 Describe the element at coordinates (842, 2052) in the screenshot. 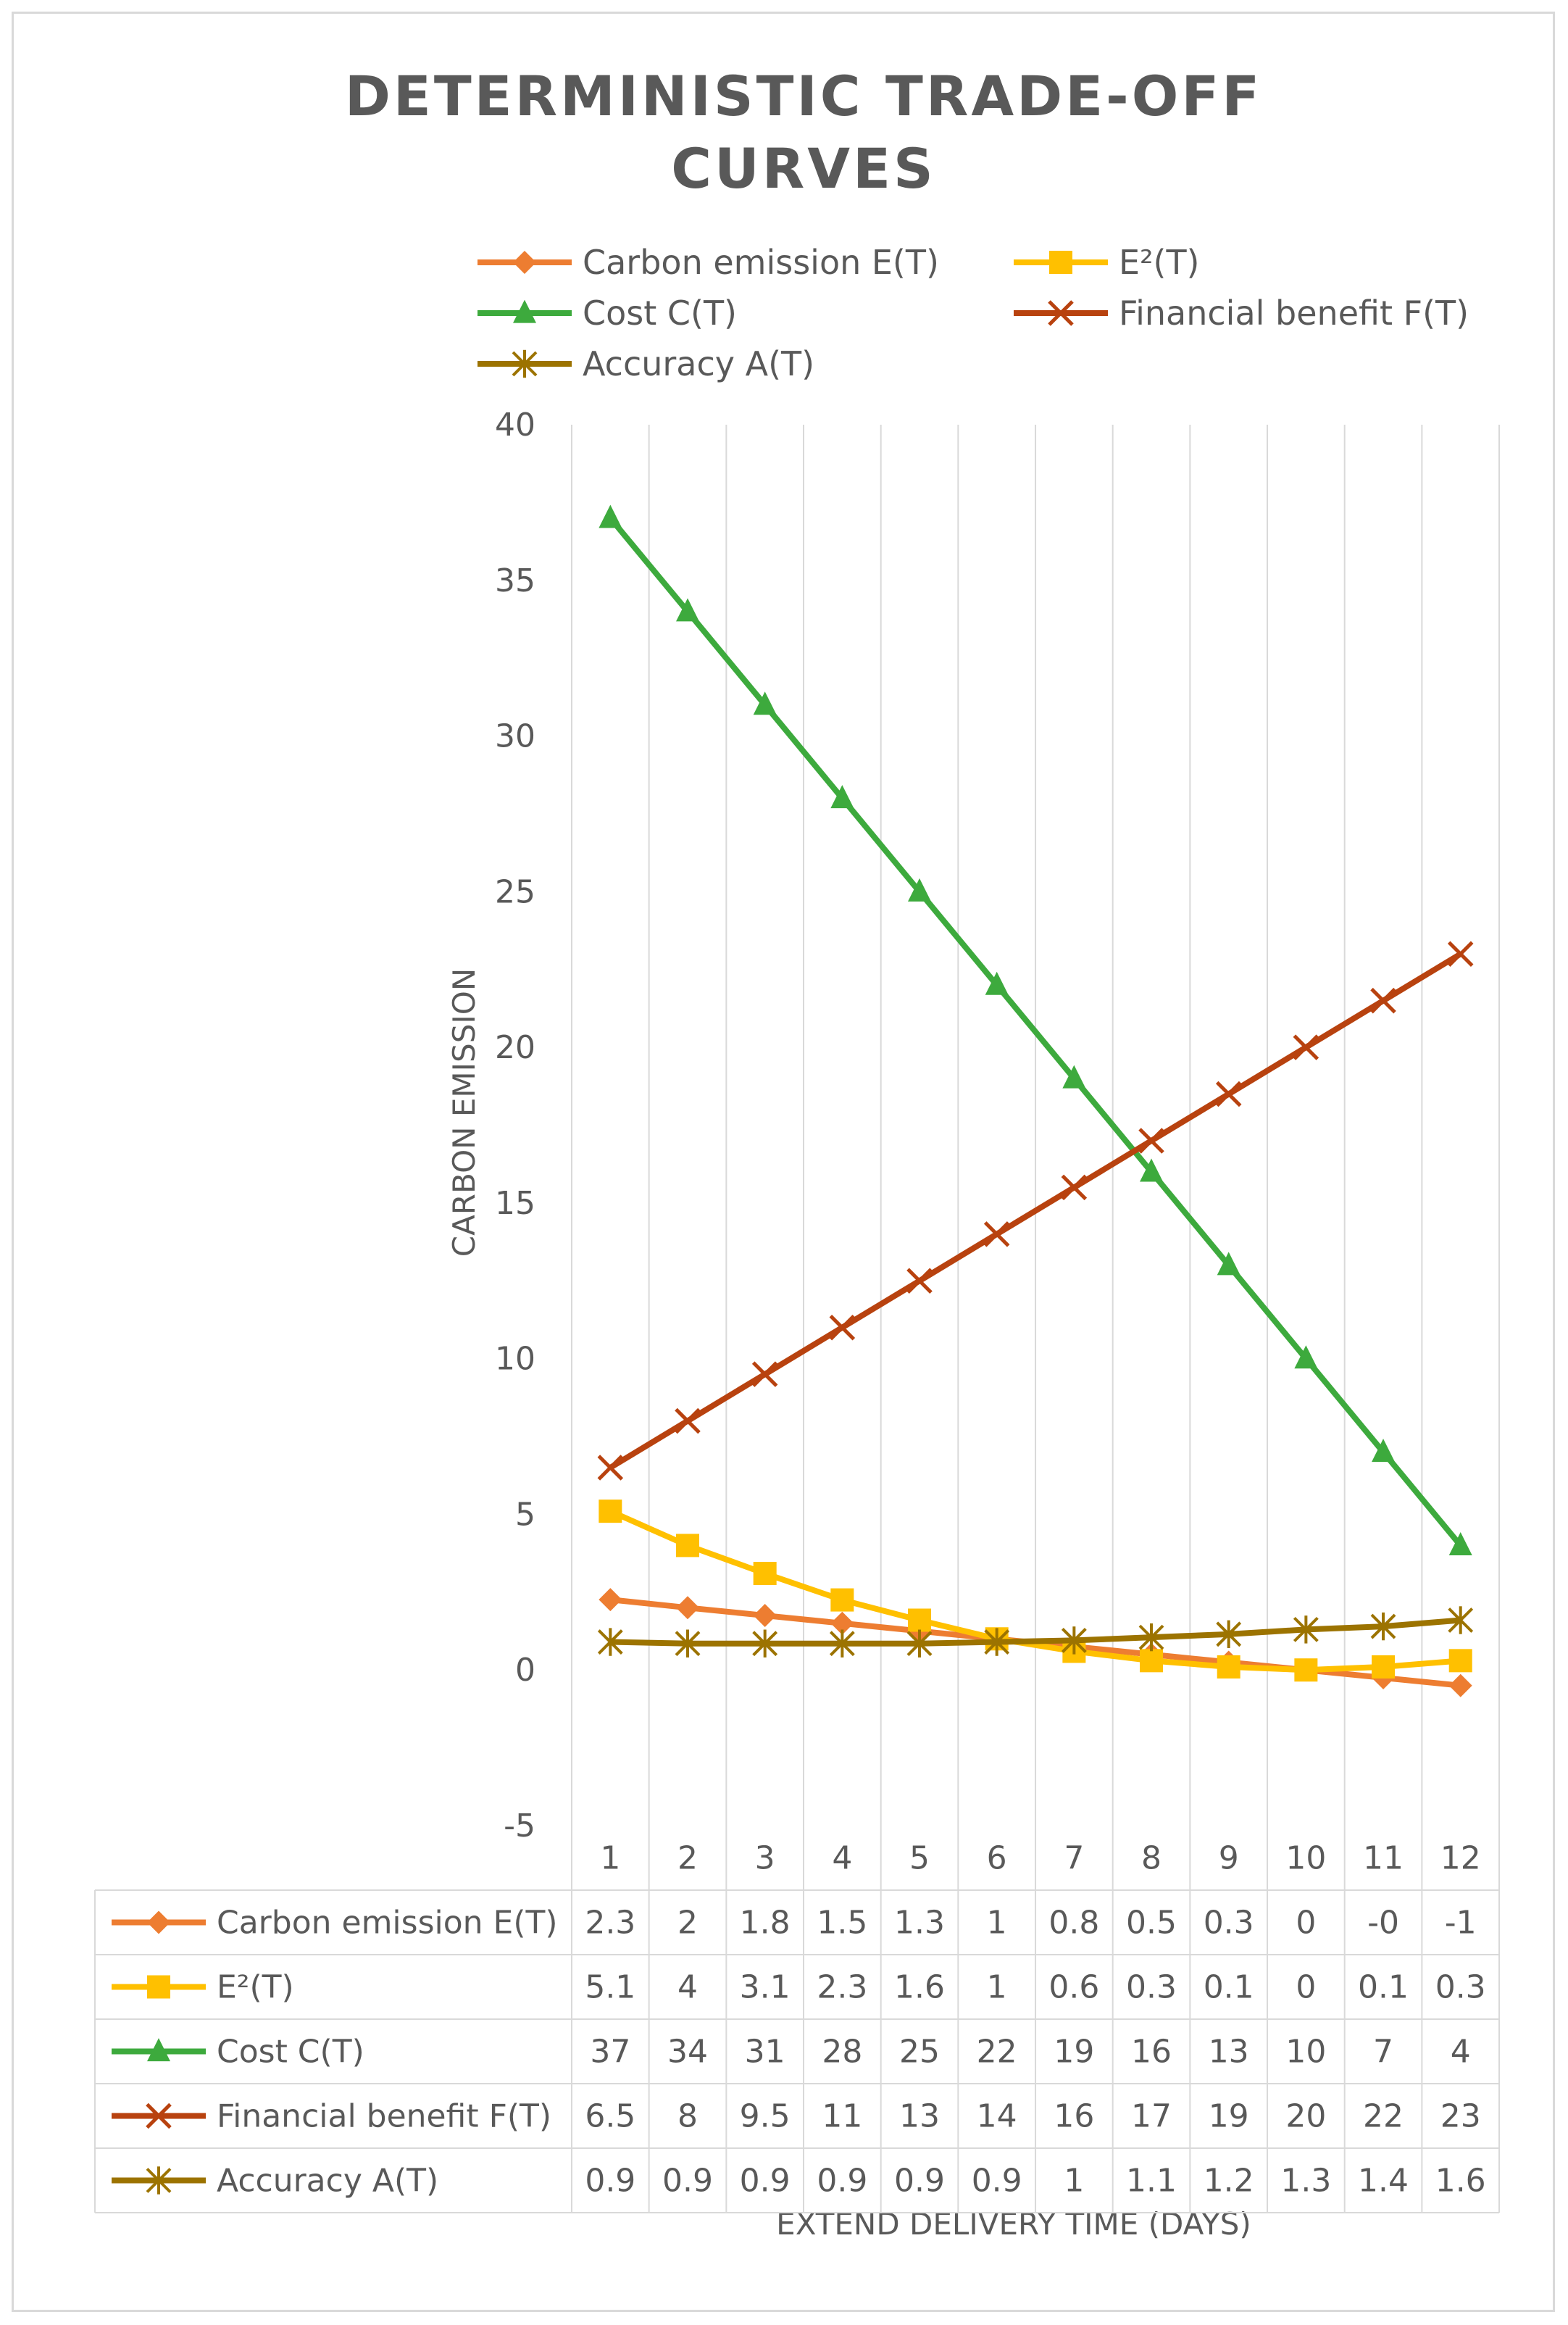

I see `table-cell: 28` at that location.